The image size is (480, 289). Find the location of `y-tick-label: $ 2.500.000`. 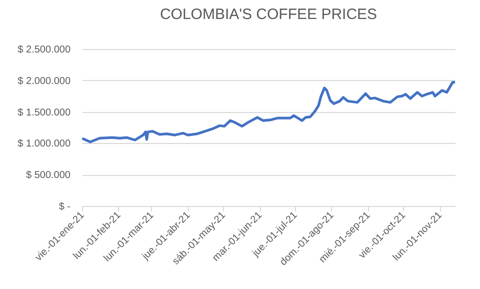

y-tick-label: $ 2.500.000 is located at coordinates (44, 50).